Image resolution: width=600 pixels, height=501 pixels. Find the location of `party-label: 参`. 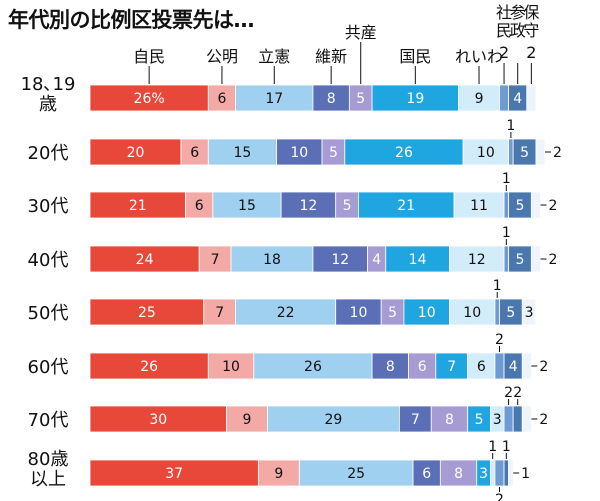

party-label: 参 is located at coordinates (518, 12).